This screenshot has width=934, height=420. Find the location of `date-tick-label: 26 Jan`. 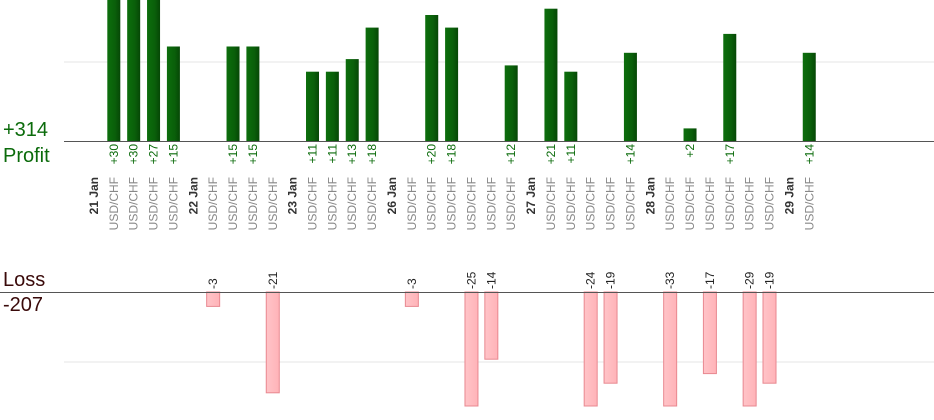

date-tick-label: 26 Jan is located at coordinates (392, 195).